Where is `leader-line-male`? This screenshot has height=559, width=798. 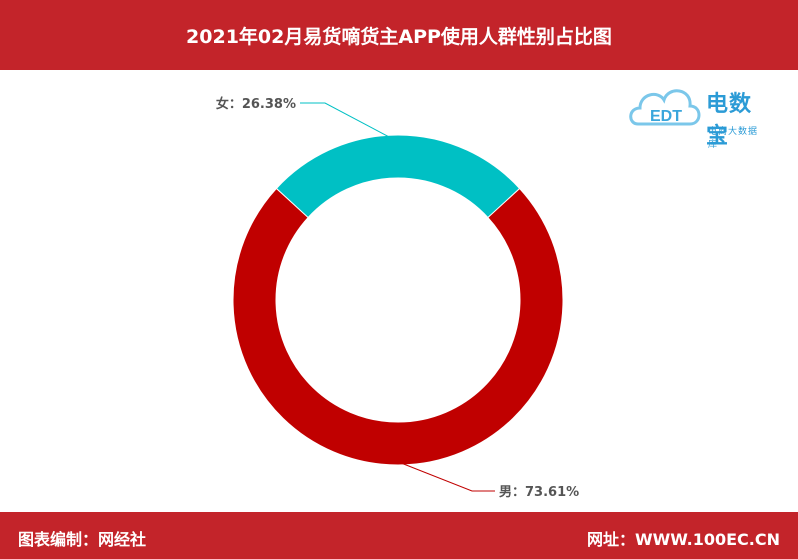
leader-line-male is located at coordinates (445, 476).